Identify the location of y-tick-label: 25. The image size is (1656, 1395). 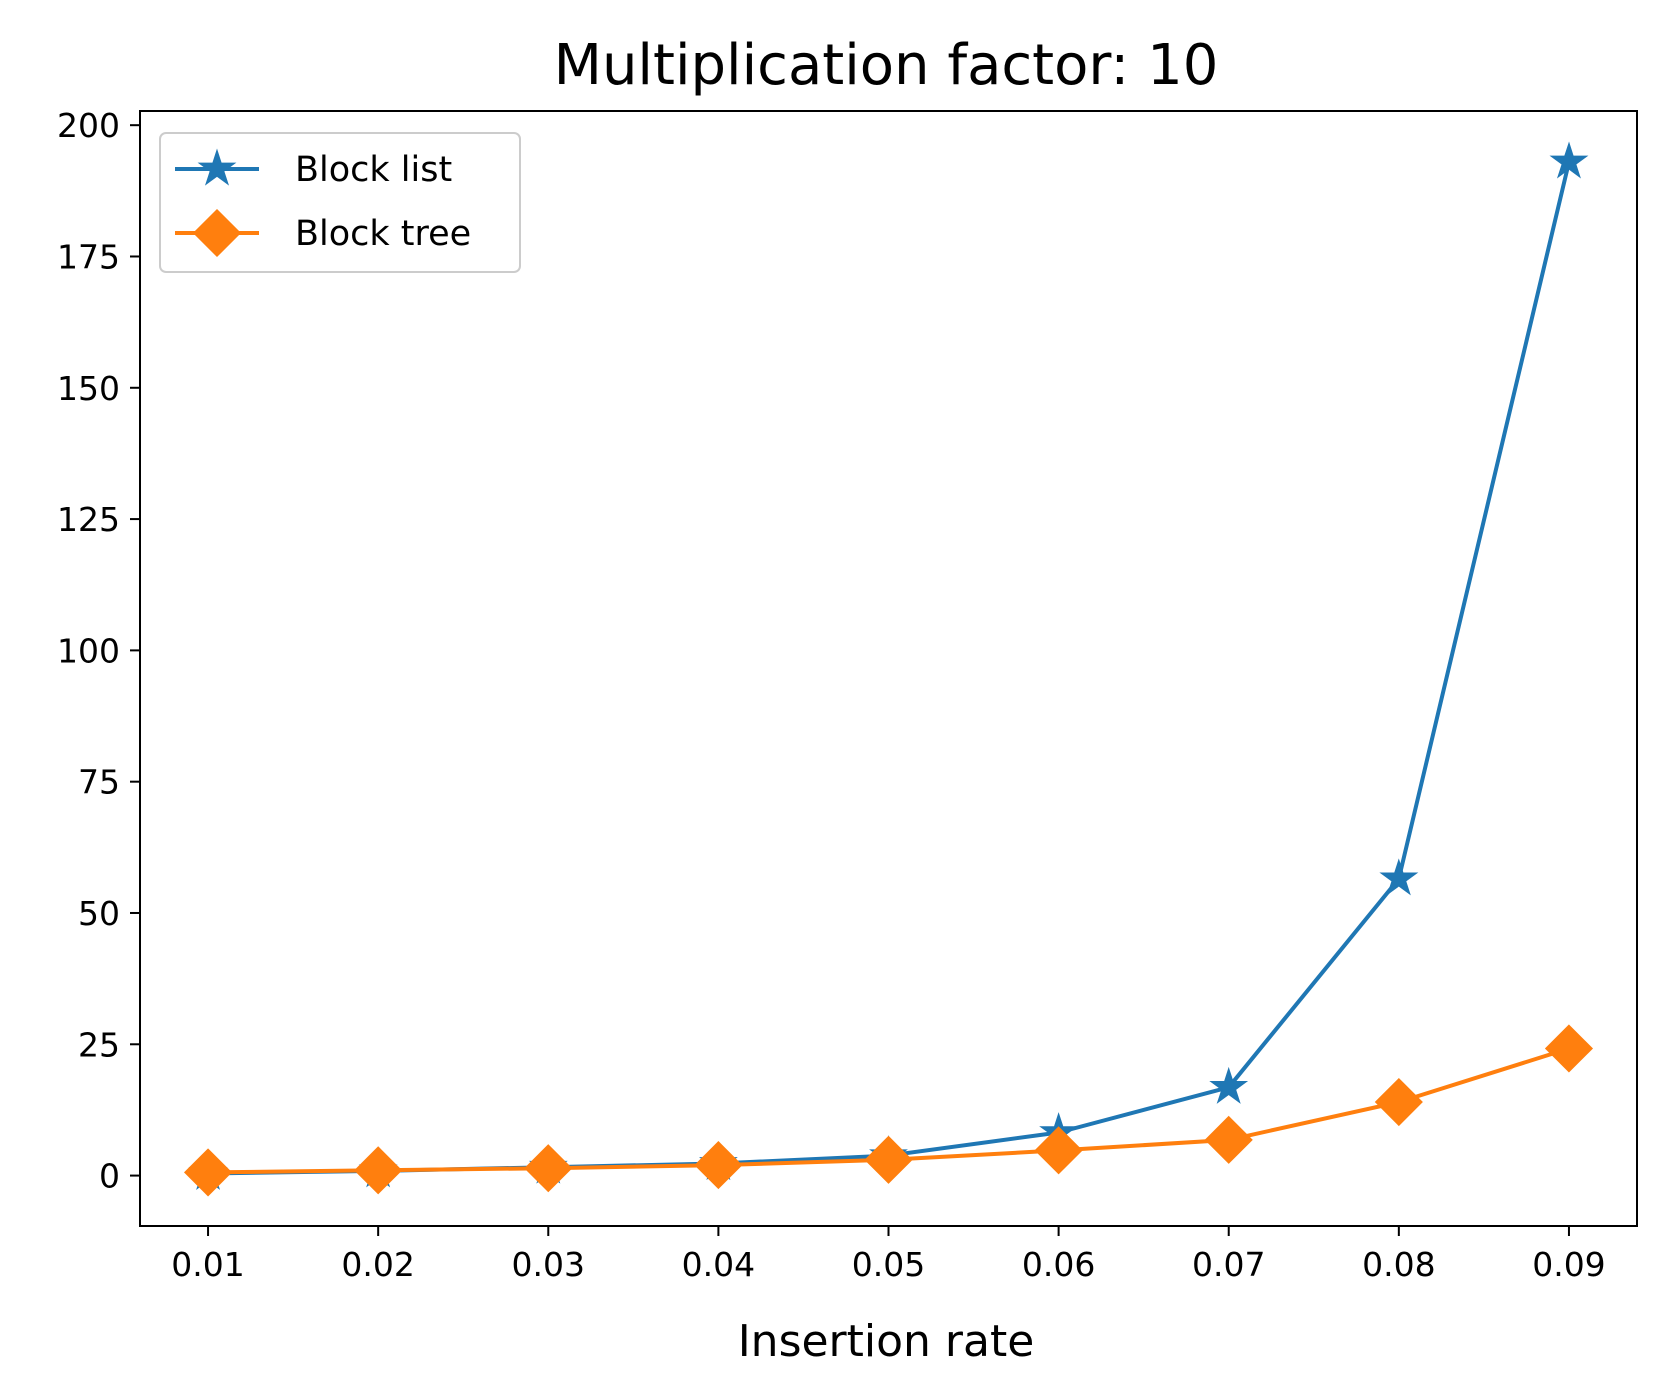
(99, 1044).